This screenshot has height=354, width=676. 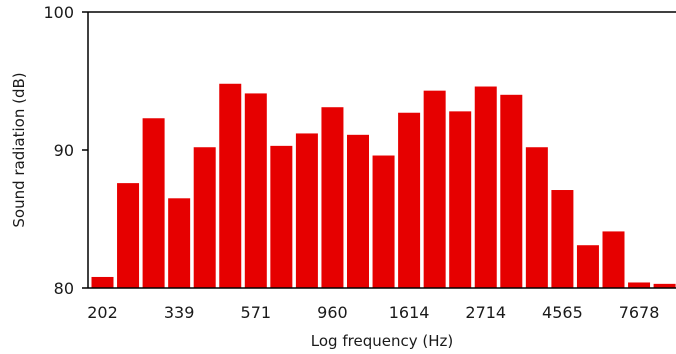 What do you see at coordinates (562, 312) in the screenshot?
I see `x-tick-label: 4565` at bounding box center [562, 312].